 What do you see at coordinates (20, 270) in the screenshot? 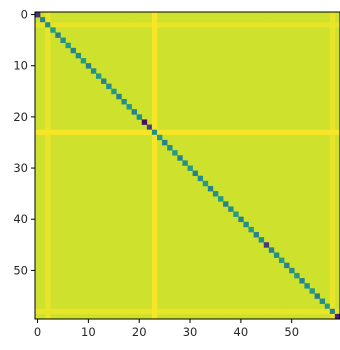
I see `y-tick-label: 50` at bounding box center [20, 270].